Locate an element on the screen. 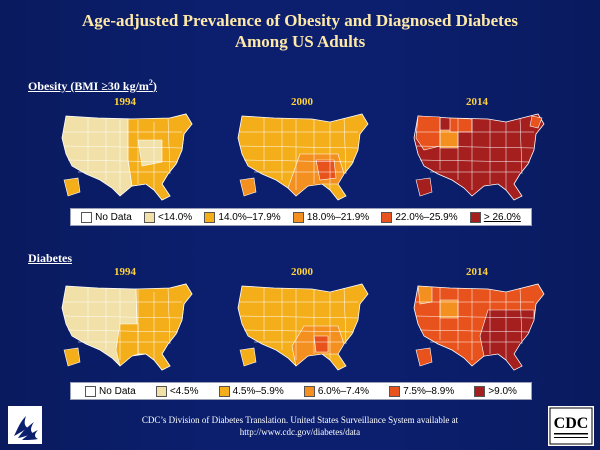 The image size is (600, 450). diabetes-legend-item: No Data is located at coordinates (110, 391).